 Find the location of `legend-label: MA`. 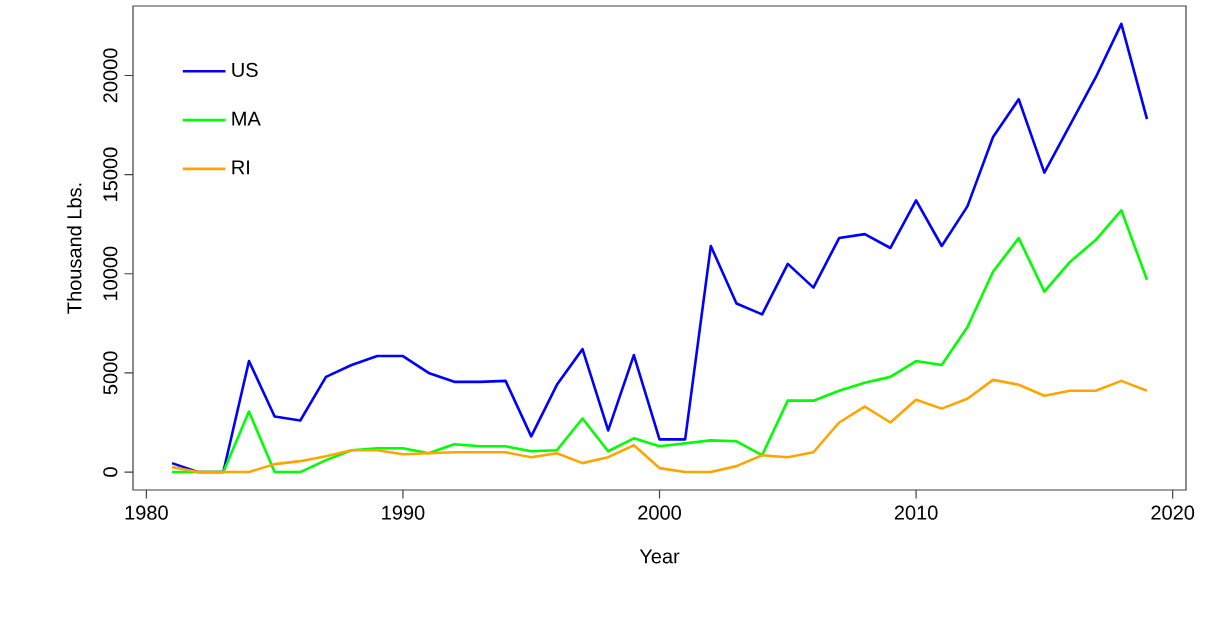

legend-label: MA is located at coordinates (246, 118).